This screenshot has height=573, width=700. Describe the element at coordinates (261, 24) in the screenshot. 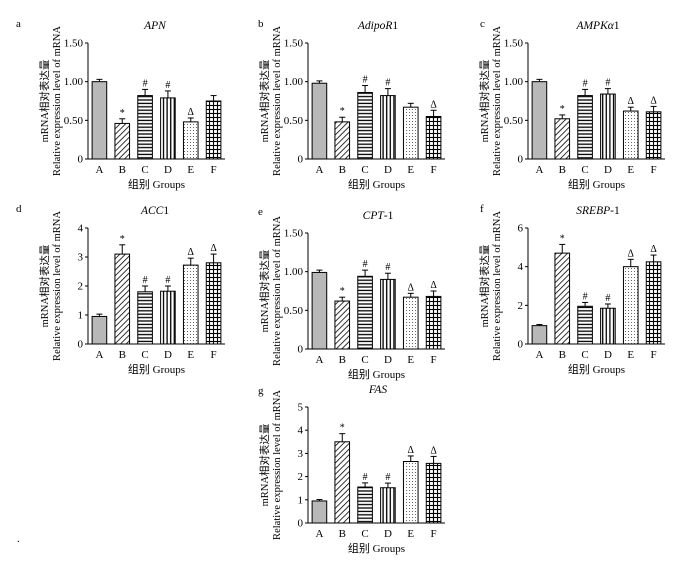

I see `panel-letter: b` at that location.